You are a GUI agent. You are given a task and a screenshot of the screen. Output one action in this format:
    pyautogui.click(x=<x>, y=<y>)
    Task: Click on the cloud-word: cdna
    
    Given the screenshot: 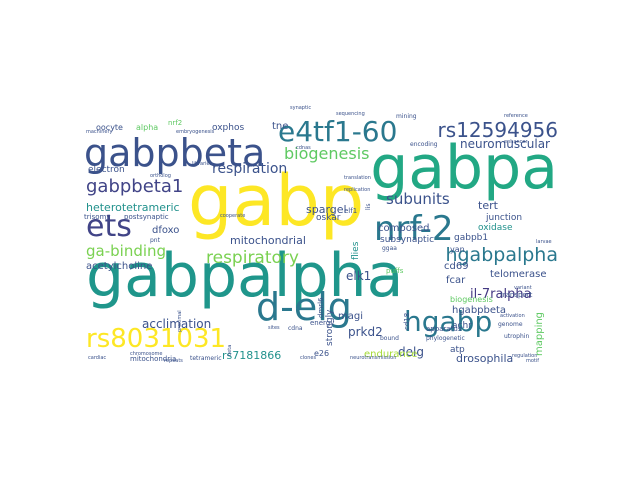 What is the action you would take?
    pyautogui.click(x=295, y=328)
    